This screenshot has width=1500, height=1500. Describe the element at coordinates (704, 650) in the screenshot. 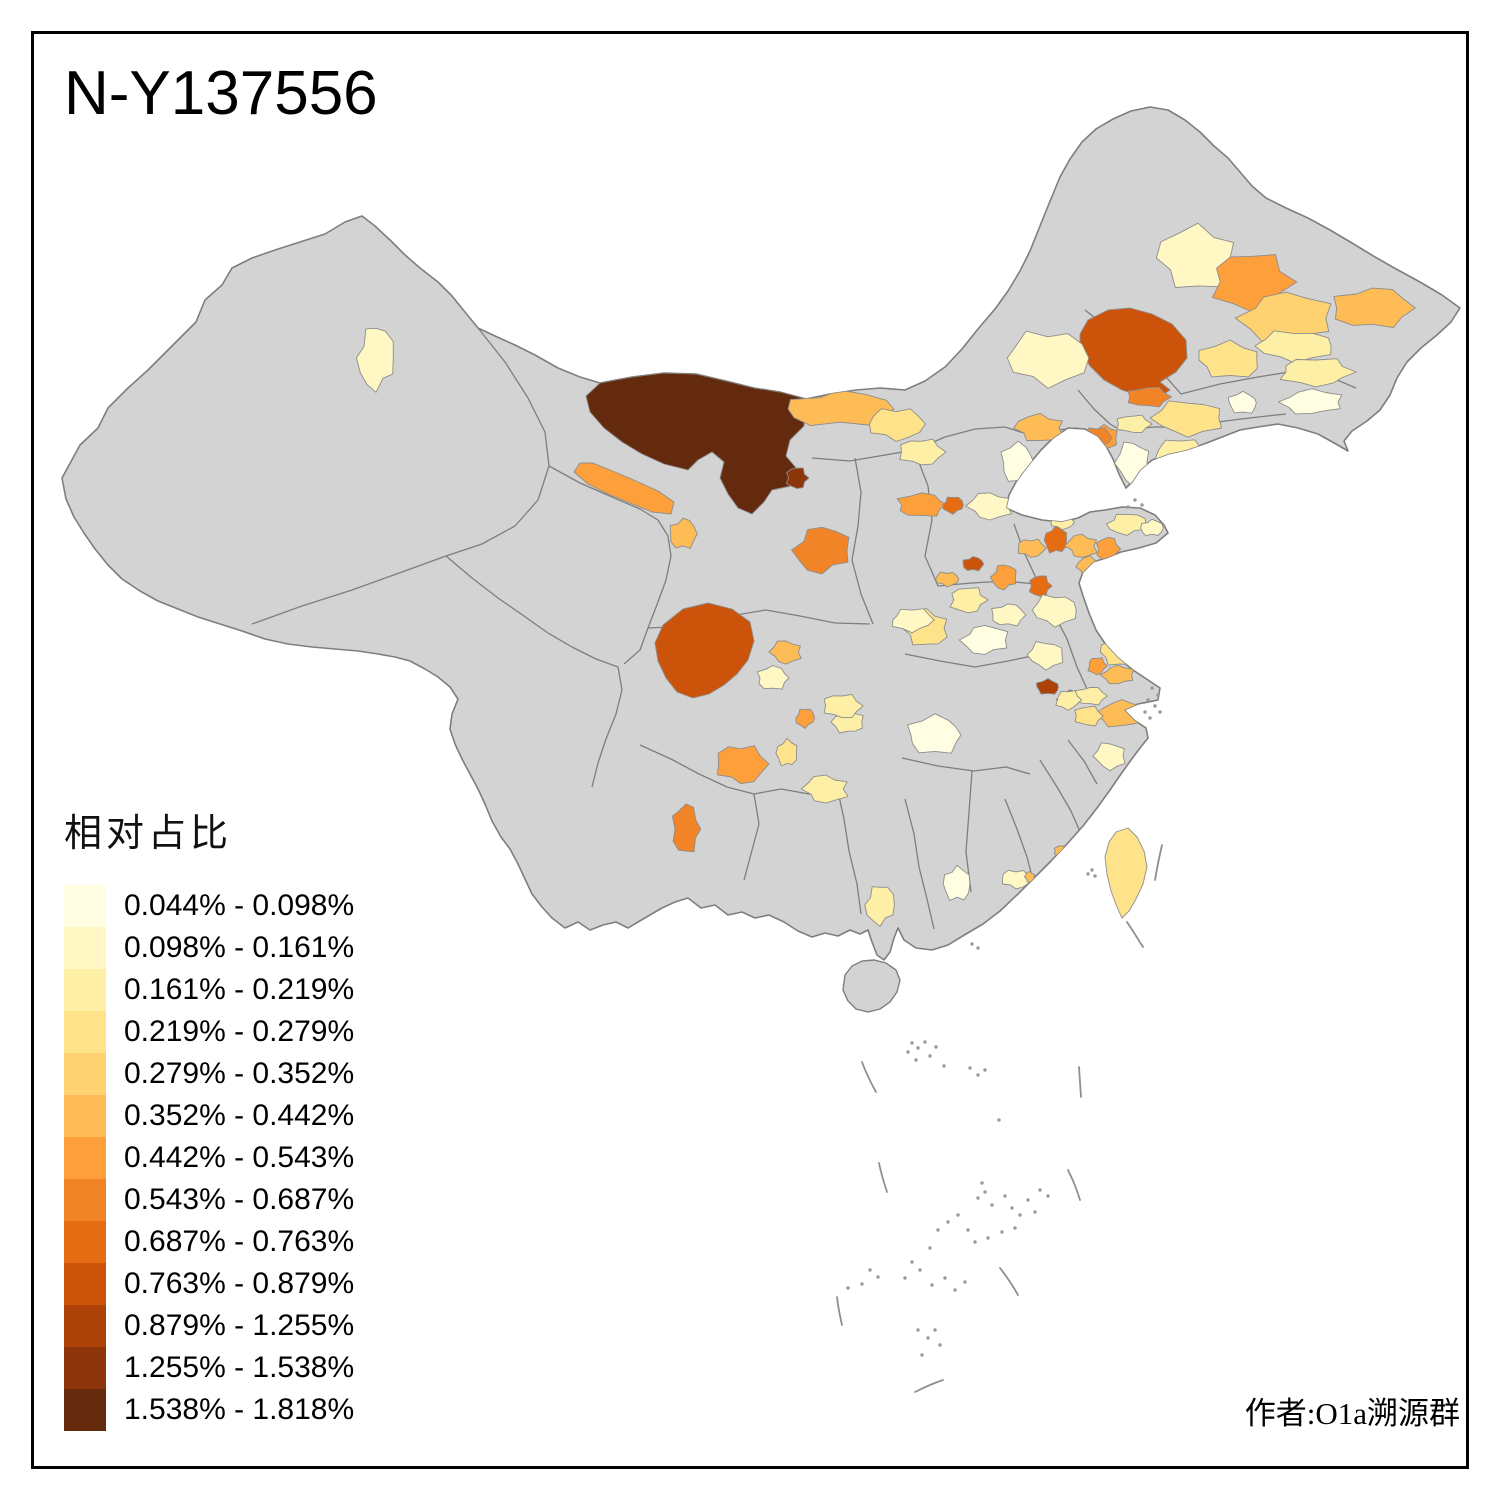

I see `map-region-aba` at that location.